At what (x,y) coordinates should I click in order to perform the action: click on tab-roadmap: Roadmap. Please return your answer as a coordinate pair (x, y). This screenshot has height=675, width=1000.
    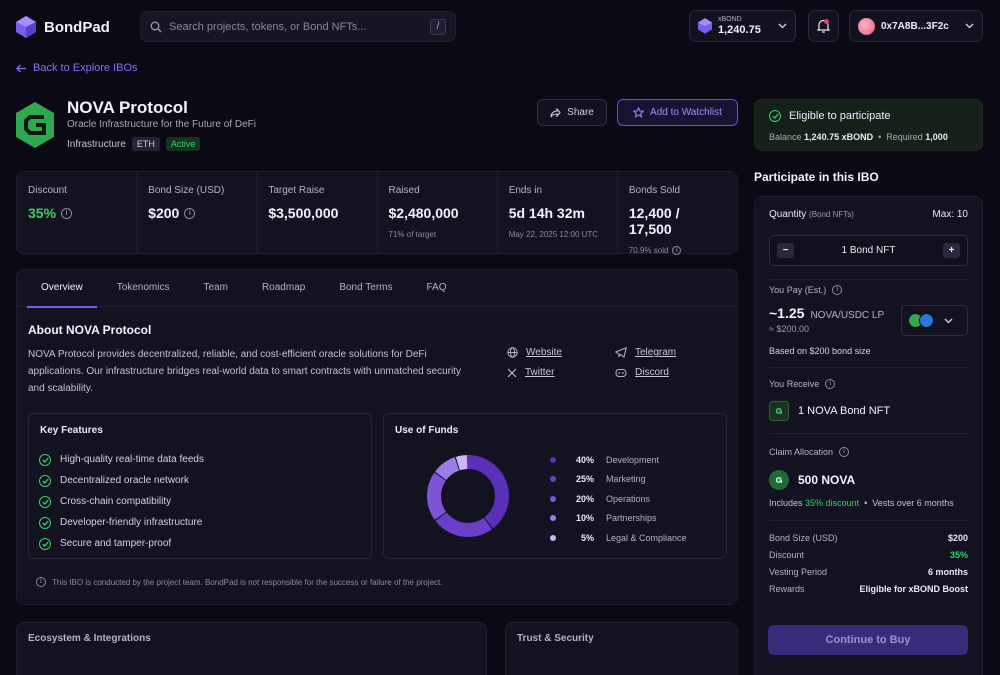
    Looking at the image, I should click on (283, 287).